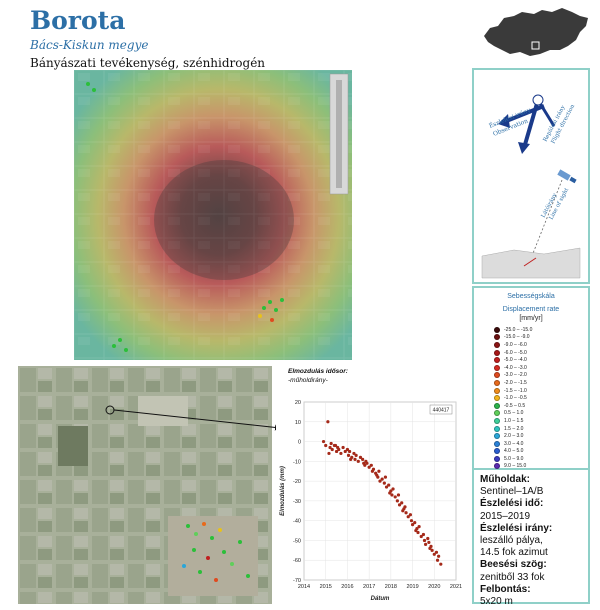  I want to click on page-title: Borota, so click(78, 20).